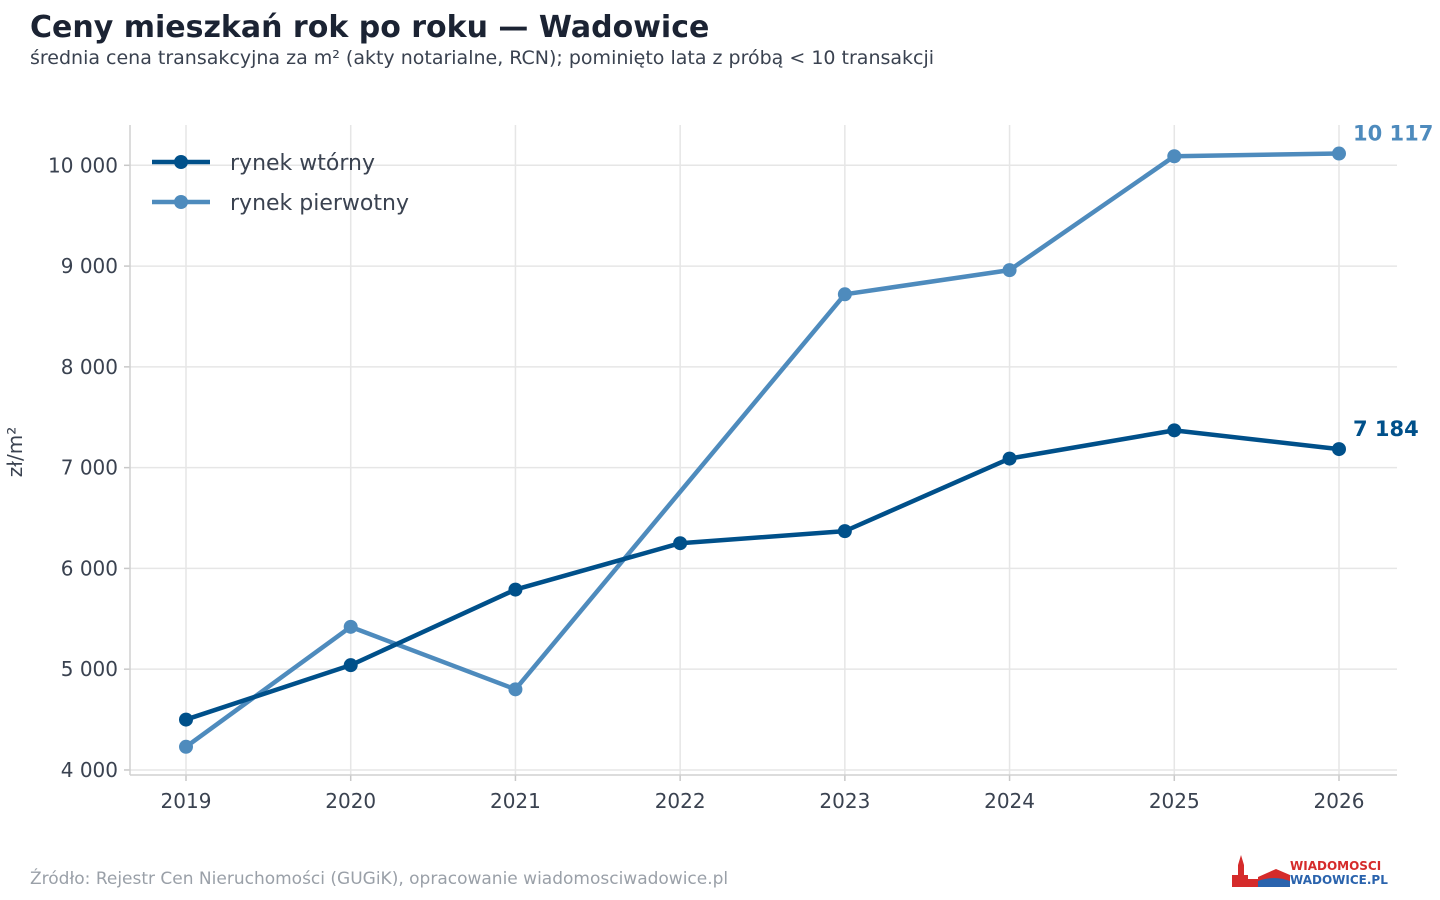  Describe the element at coordinates (1009, 801) in the screenshot. I see `x-tick-label: 2024` at that location.